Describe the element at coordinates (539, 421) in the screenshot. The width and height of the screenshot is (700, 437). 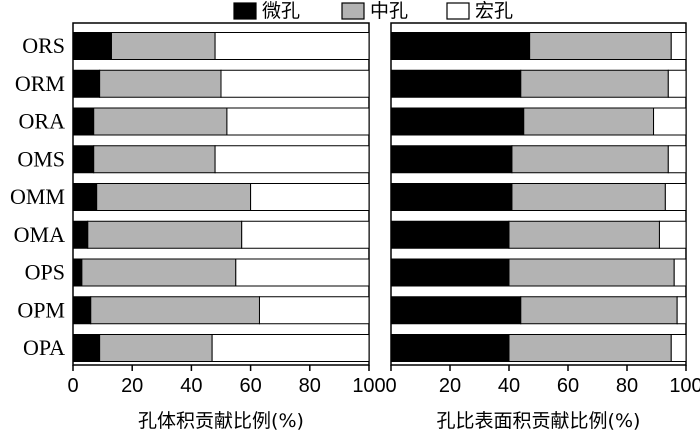
I see `x-axis-title: 孔比表面积贡献比例(%)` at that location.